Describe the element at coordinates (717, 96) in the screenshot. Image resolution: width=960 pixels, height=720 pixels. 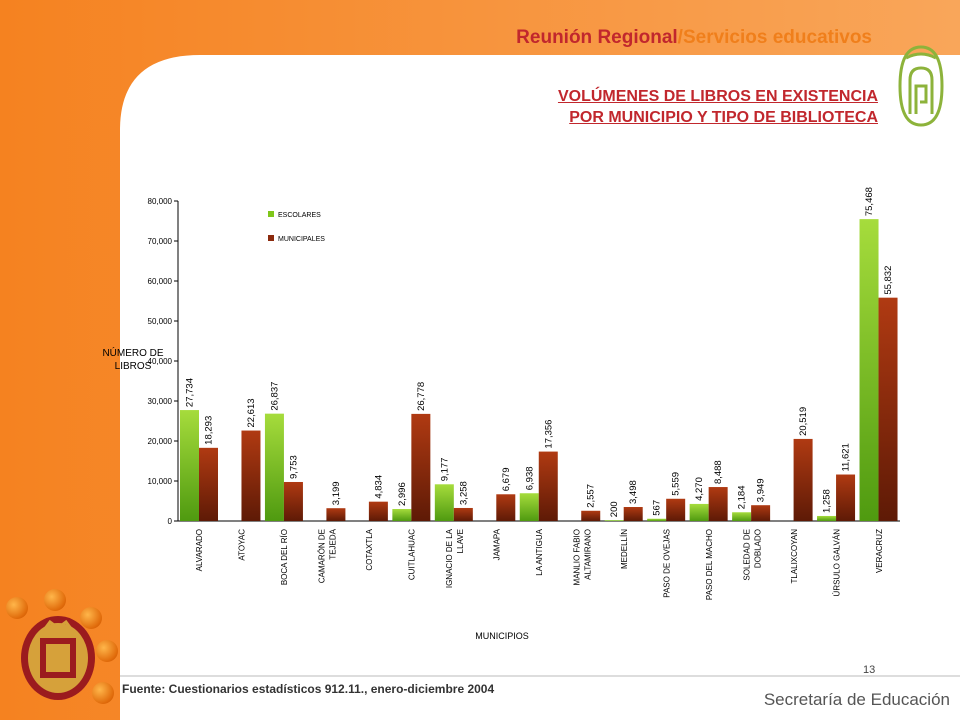
I see `chart-title-line1: VOLÚMENES DE LIBROS EN EXISTENCIA` at that location.